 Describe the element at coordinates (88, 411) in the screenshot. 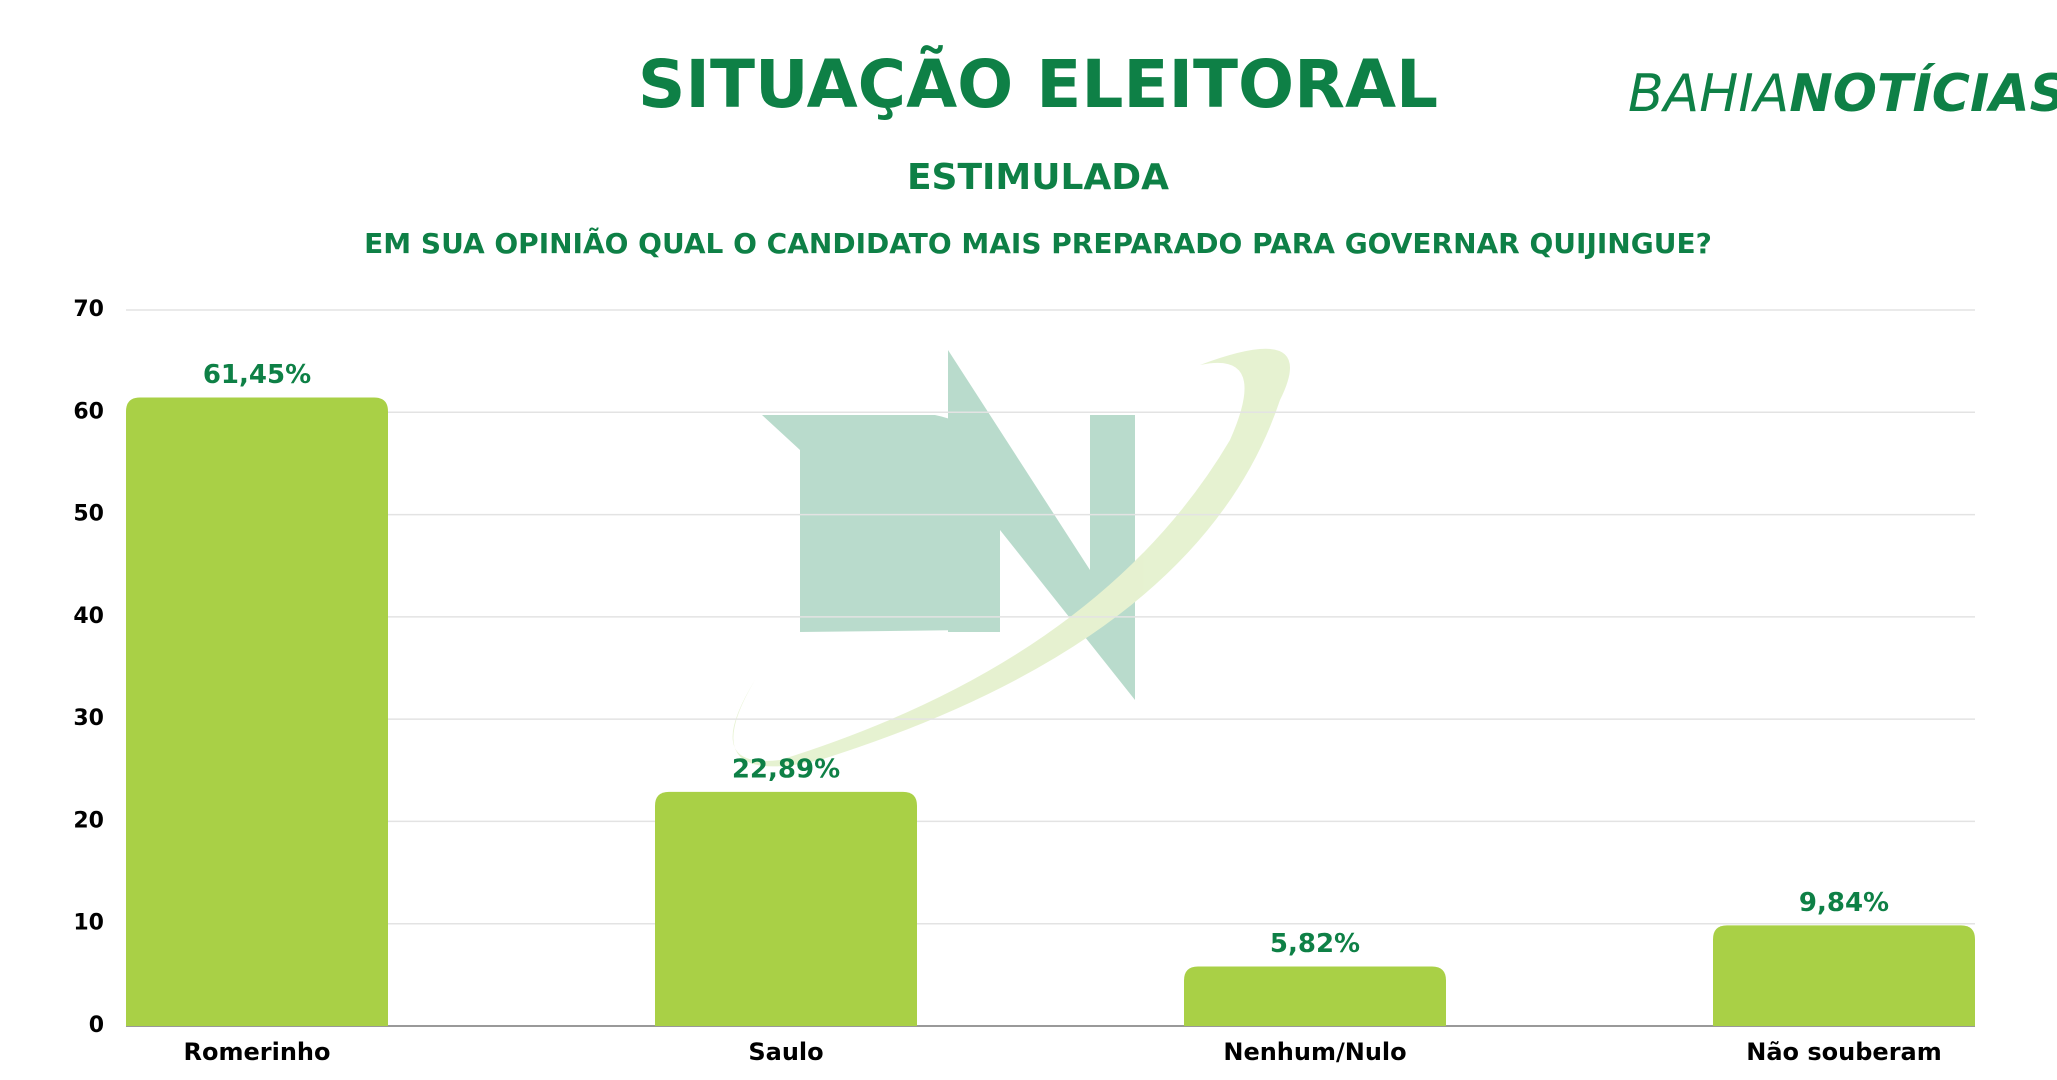

I see `y-tick-label: 60` at that location.